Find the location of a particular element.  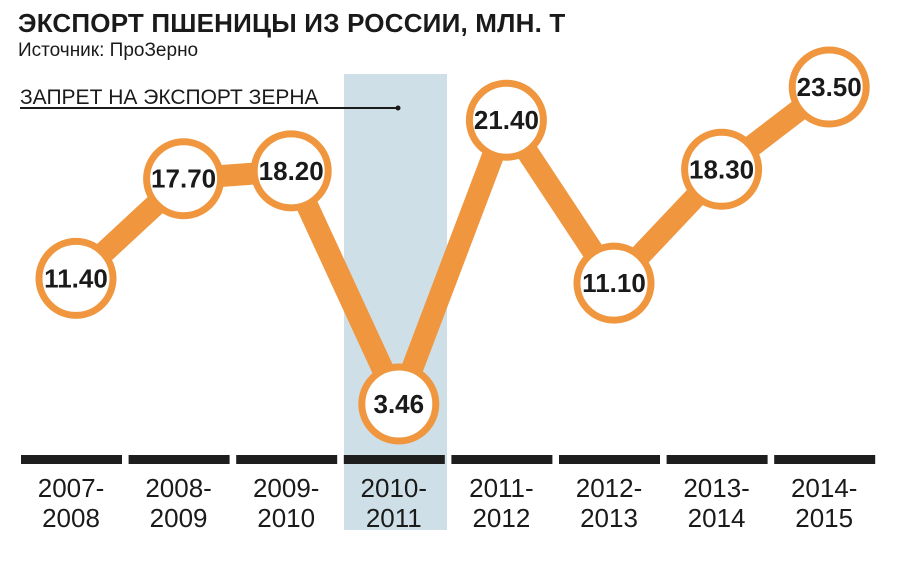

annotation-label: ЗАПРЕТ НА ЭКСПОРТ ЗЕРНА is located at coordinates (169, 97).